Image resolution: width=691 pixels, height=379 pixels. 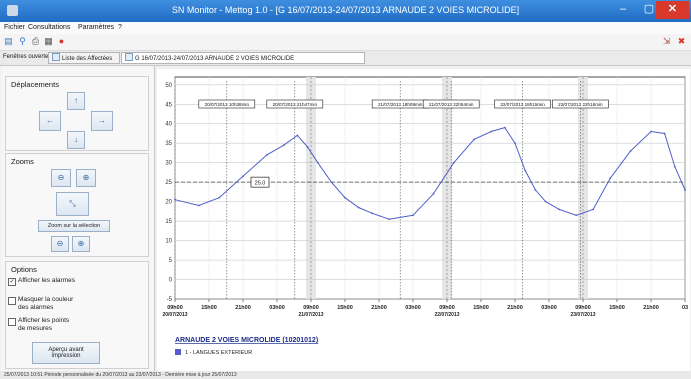 What do you see at coordinates (582, 315) in the screenshot?
I see `x-date-label: 23/07/2013` at bounding box center [582, 315].